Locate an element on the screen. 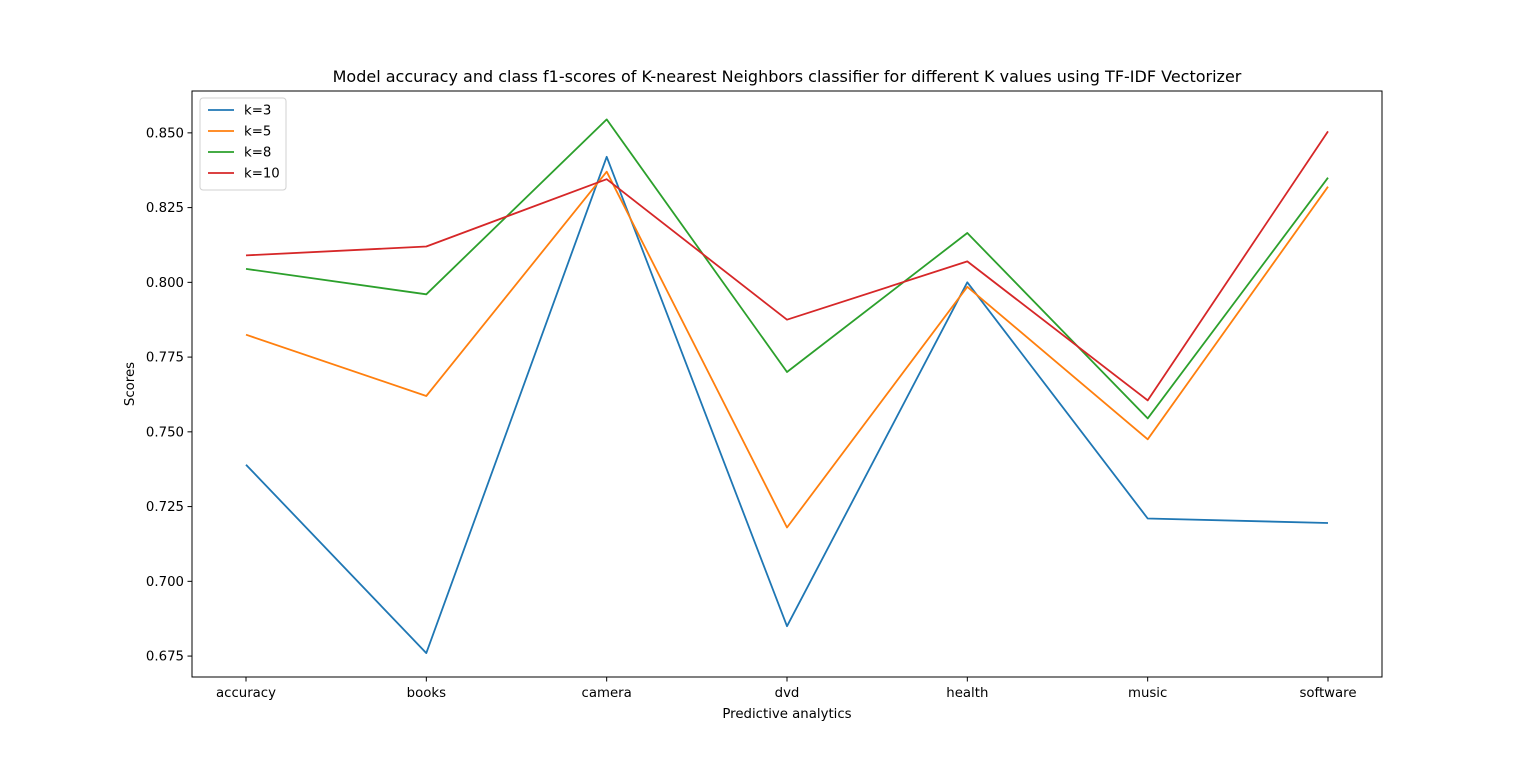 This screenshot has height=761, width=1536. x-tick-label: software is located at coordinates (1327, 693).